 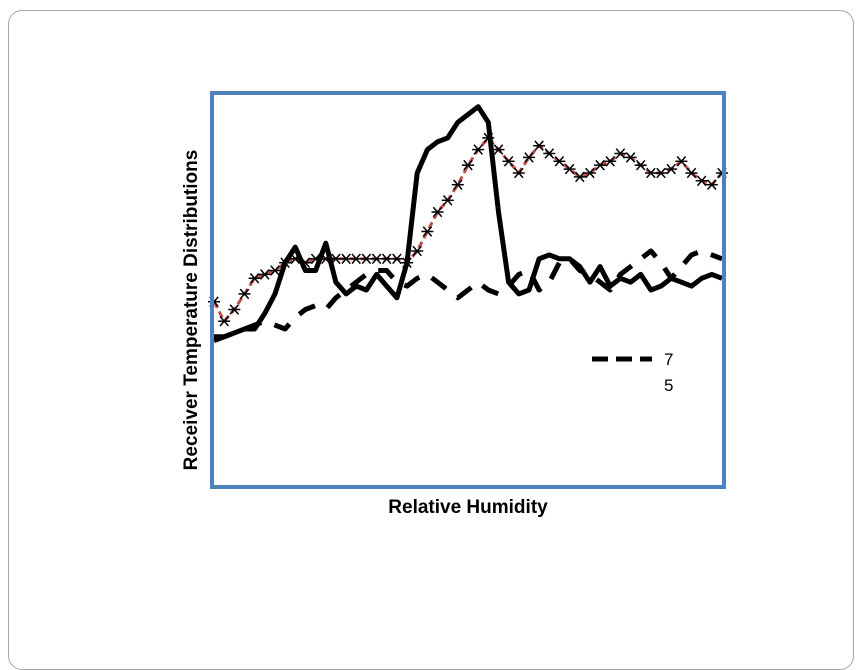 What do you see at coordinates (468, 507) in the screenshot?
I see `x-axis-label: Relative Humidity` at bounding box center [468, 507].